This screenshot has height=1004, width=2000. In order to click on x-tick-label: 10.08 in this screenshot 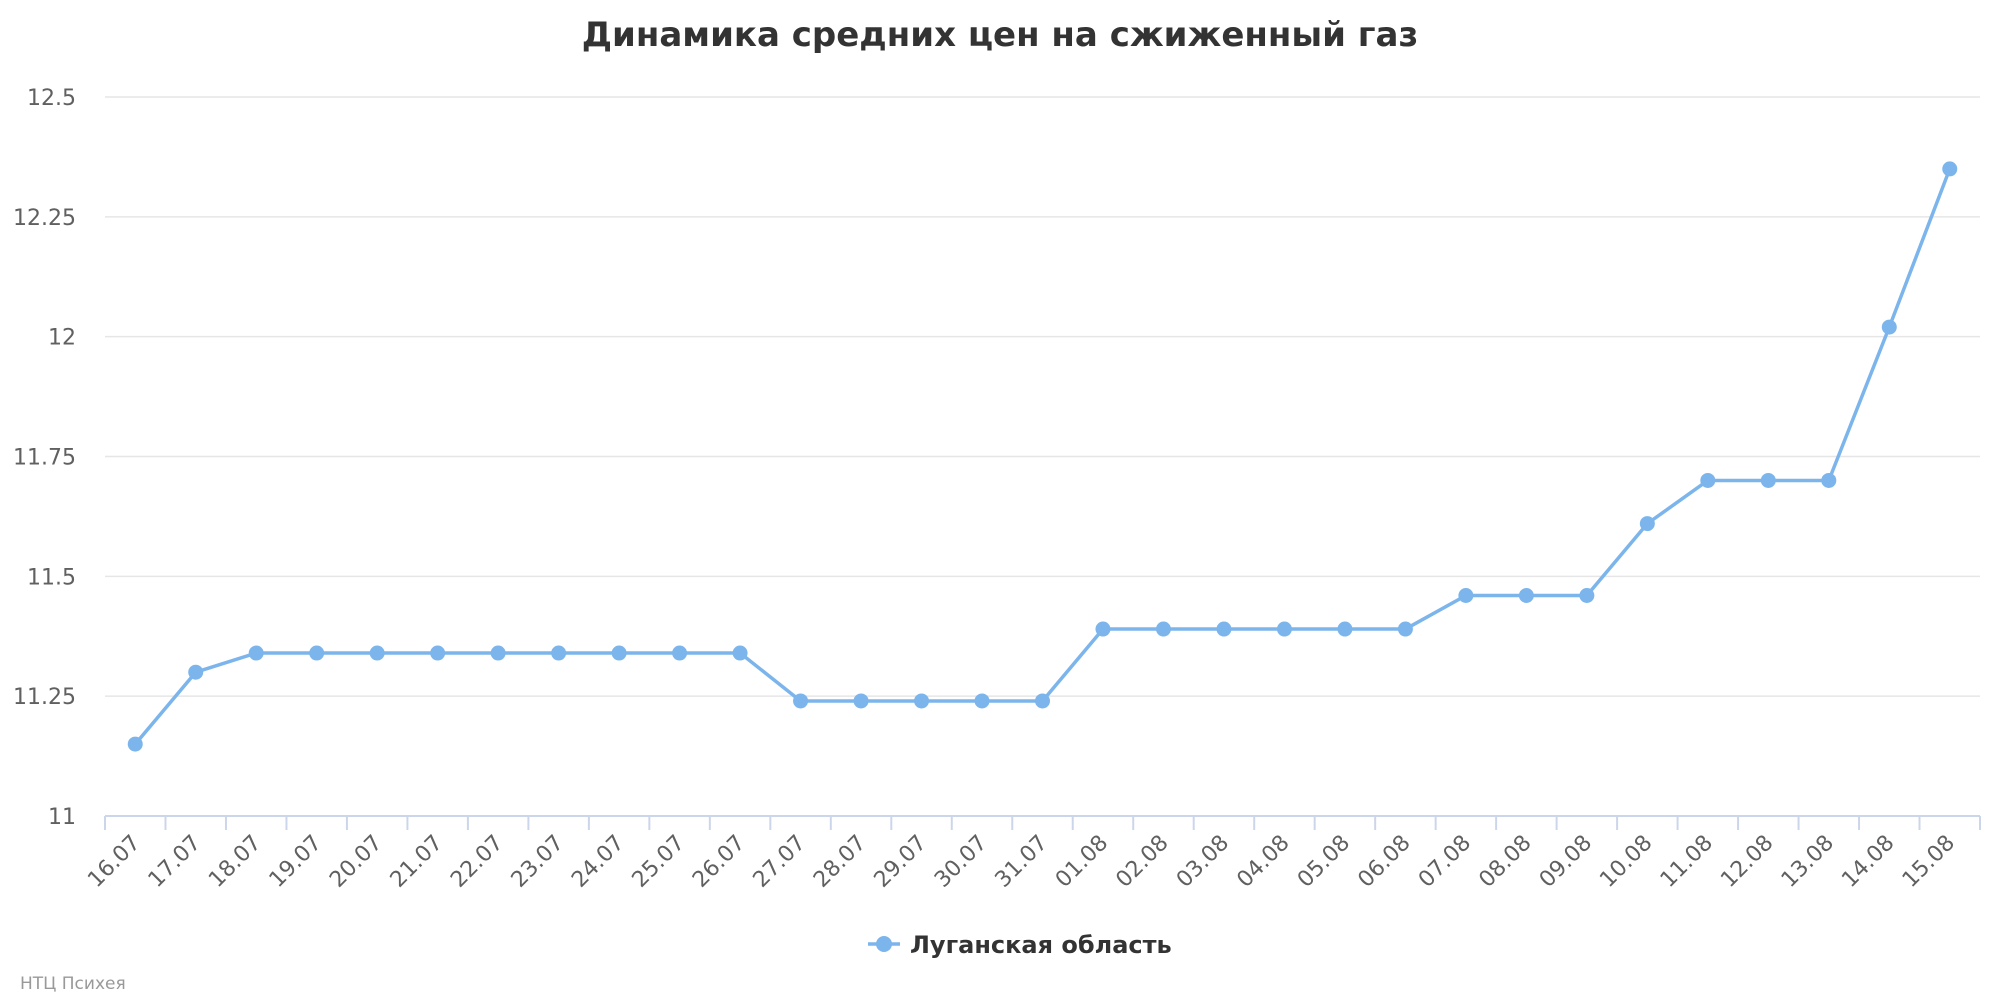, I will do `click(1626, 862)`.